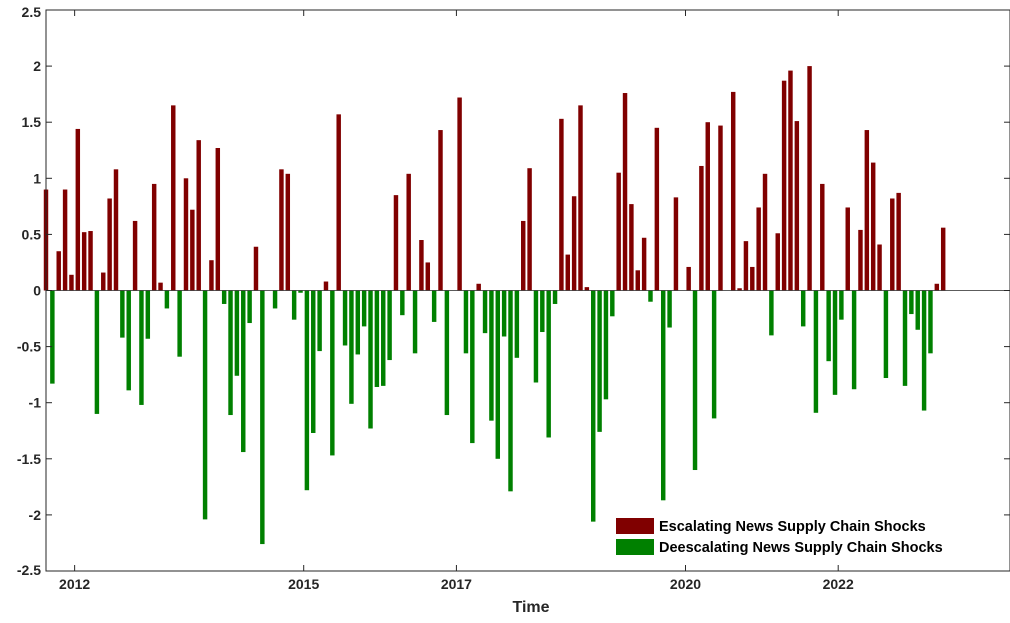  Describe the element at coordinates (32, 122) in the screenshot. I see `y-tick-label: 1.5` at that location.